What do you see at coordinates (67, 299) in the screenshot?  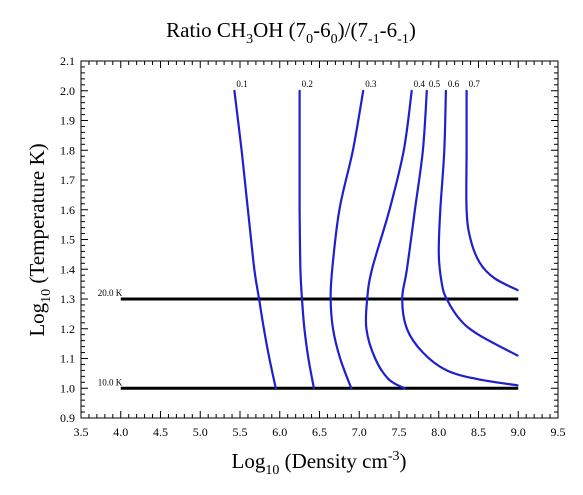 I see `y-tick-label: 1.3` at bounding box center [67, 299].